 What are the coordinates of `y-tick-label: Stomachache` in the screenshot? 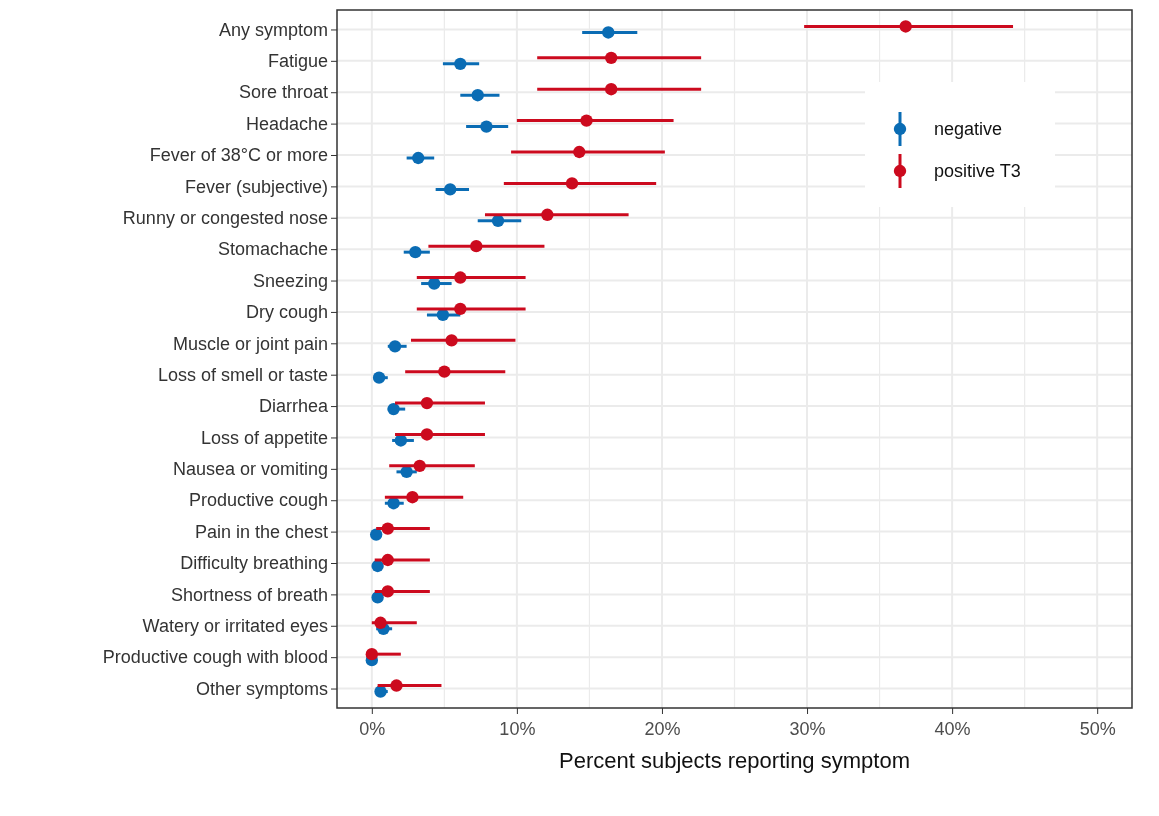 It's located at (272, 249).